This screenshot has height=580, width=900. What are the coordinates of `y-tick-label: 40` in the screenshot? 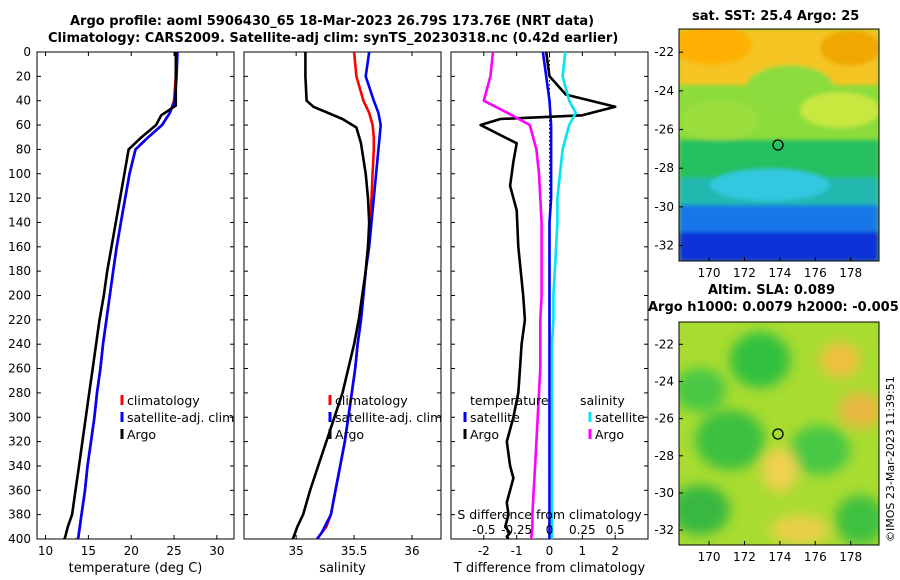 It's located at (23, 101).